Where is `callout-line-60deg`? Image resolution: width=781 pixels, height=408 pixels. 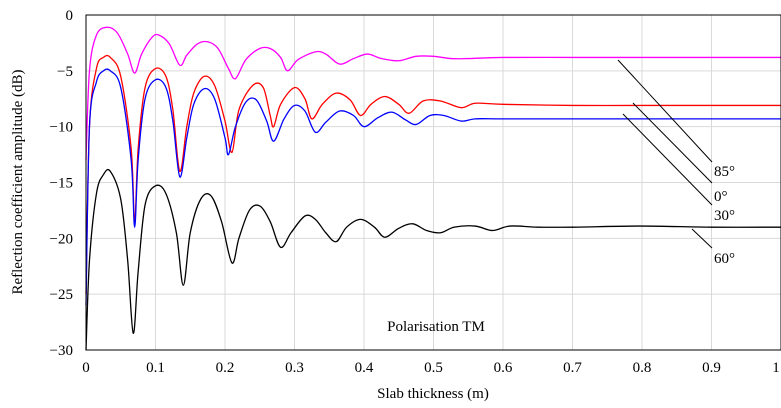
callout-line-60deg is located at coordinates (702, 238).